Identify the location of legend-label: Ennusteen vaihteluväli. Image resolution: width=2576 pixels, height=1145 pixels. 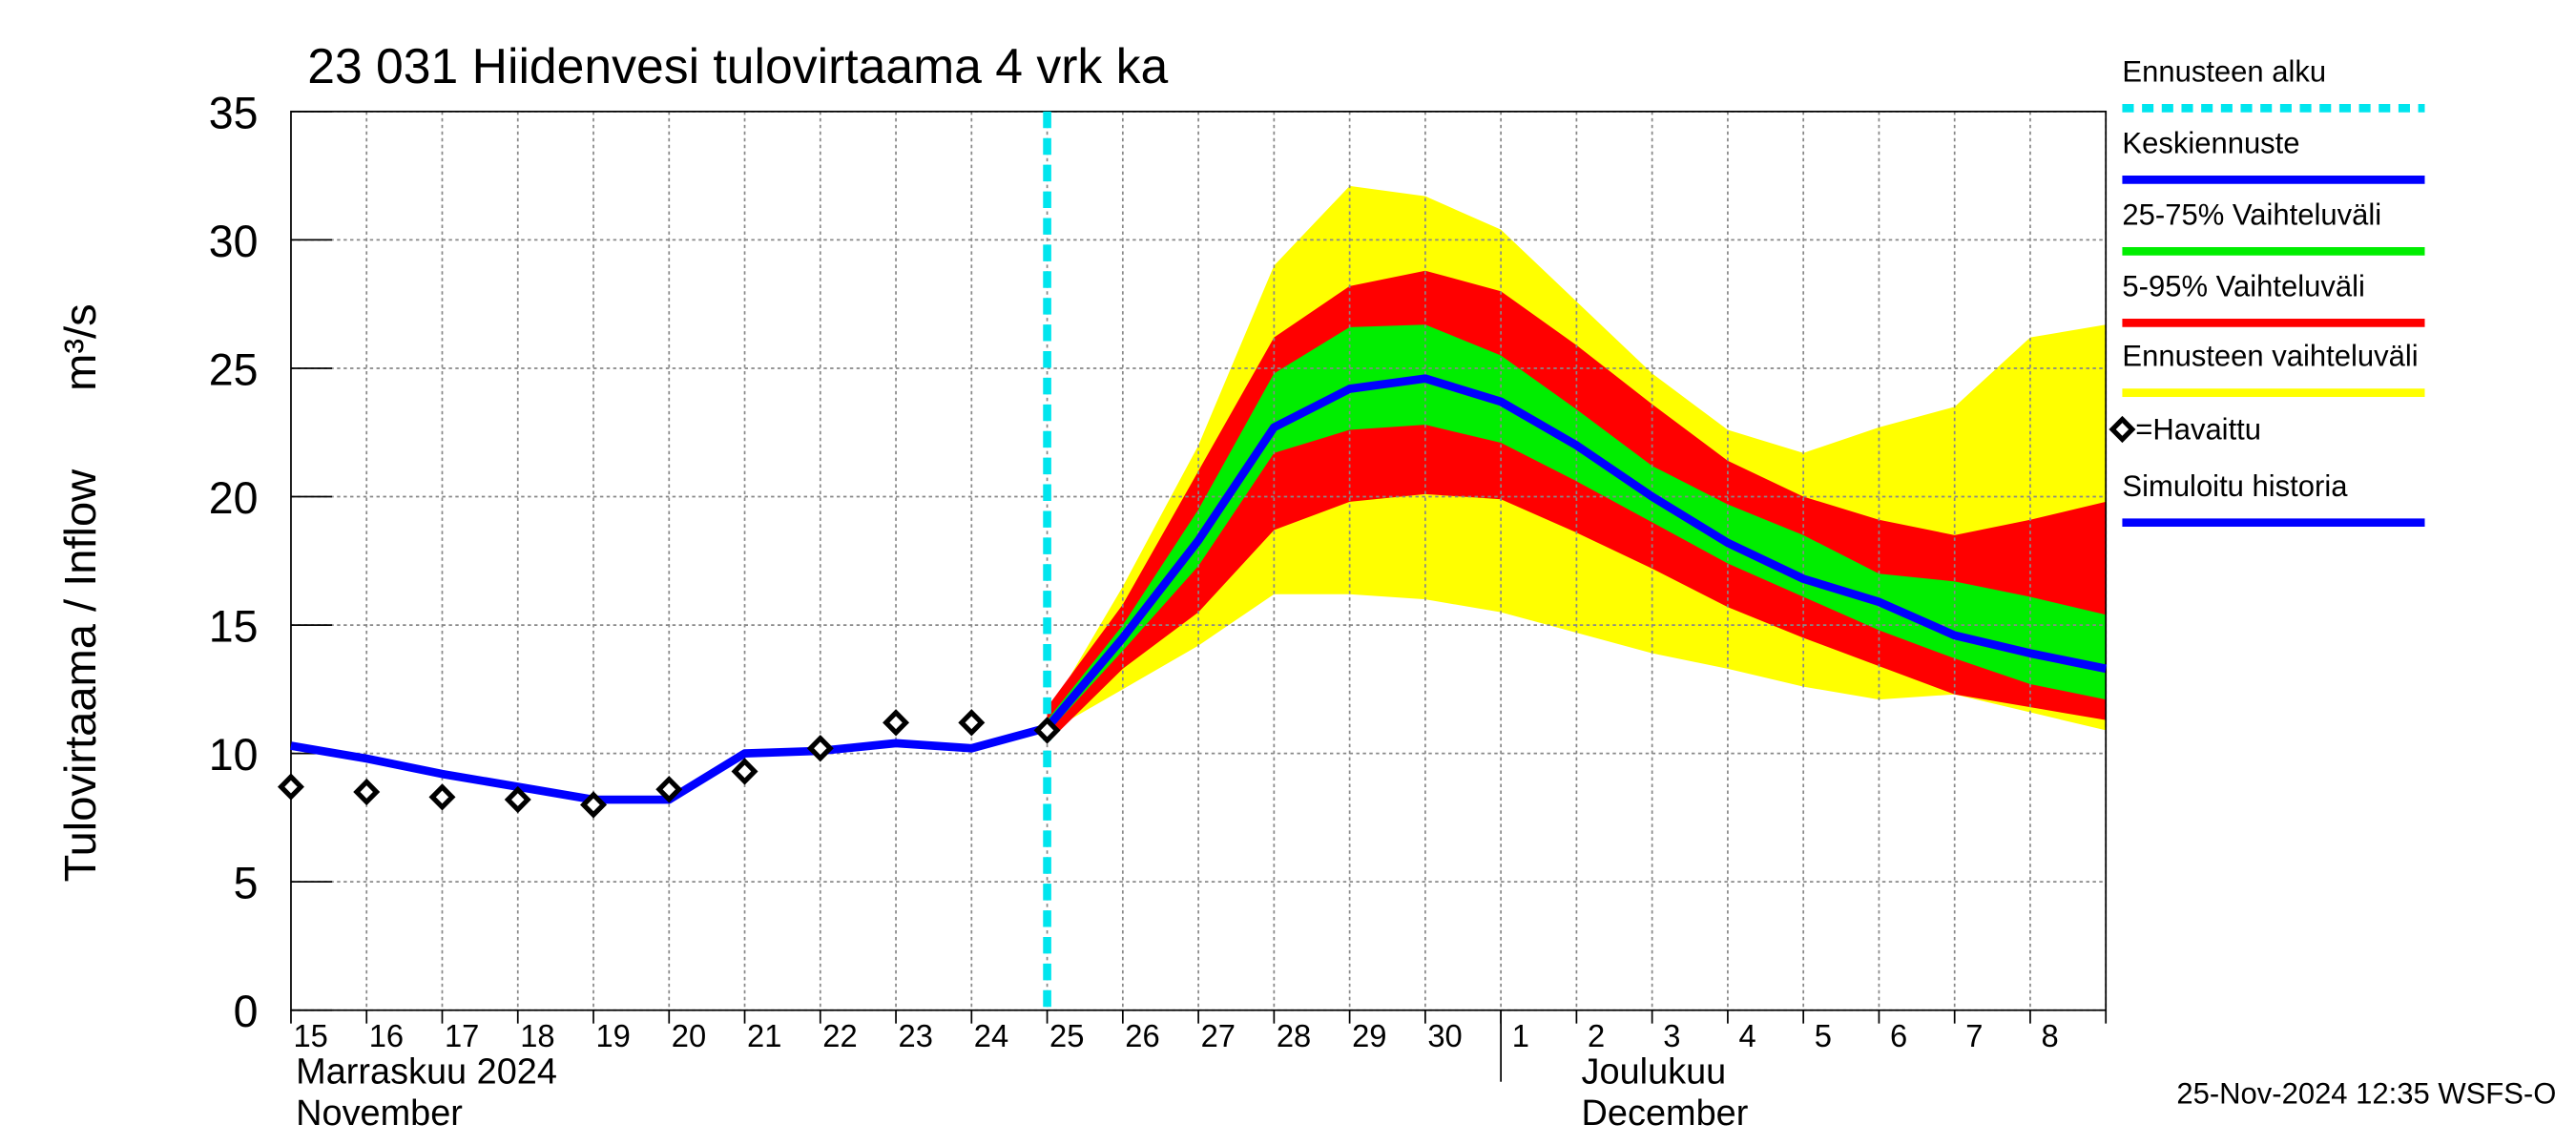
(2270, 356).